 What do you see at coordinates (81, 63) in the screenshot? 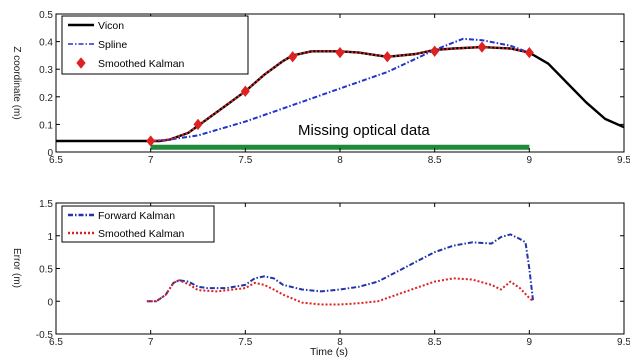
I see `legend-swatch-smoothed-kalman` at bounding box center [81, 63].